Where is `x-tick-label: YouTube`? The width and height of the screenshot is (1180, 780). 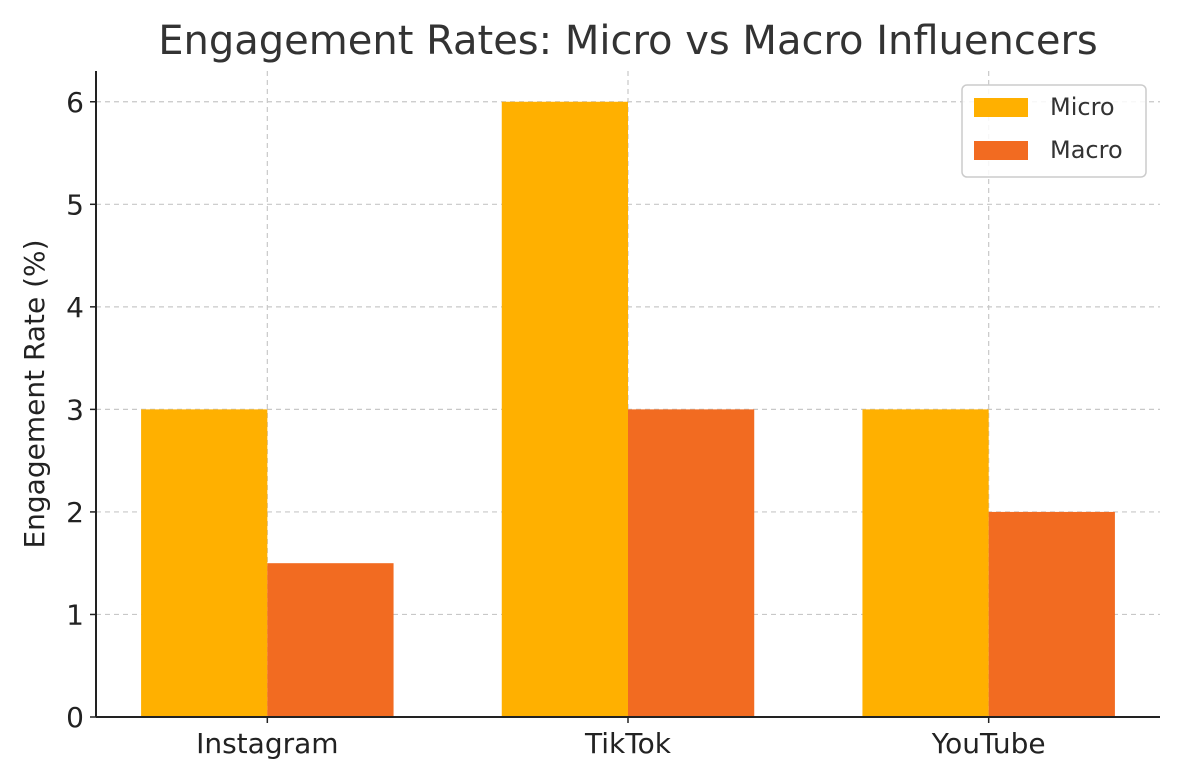 x-tick-label: YouTube is located at coordinates (988, 743).